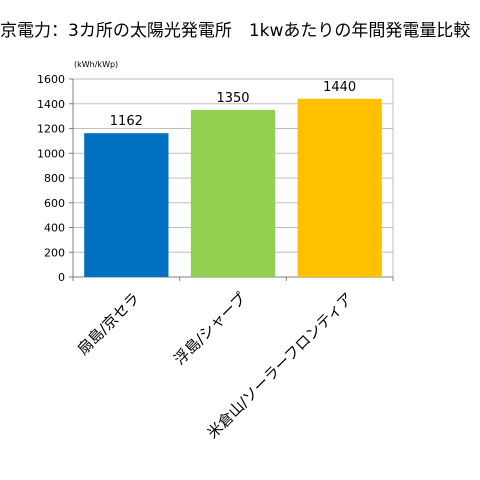 This screenshot has width=480, height=480. I want to click on y-tick-label: 1400, so click(51, 104).